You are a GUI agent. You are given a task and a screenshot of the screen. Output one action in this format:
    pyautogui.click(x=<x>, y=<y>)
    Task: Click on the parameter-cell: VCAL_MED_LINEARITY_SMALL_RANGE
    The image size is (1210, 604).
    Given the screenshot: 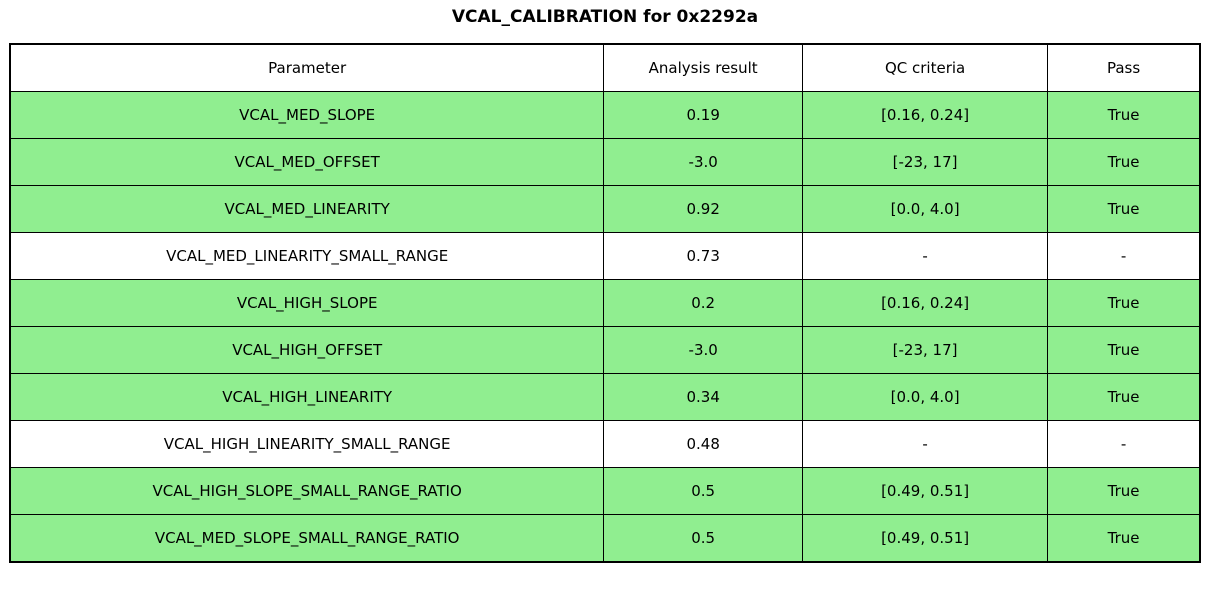 What is the action you would take?
    pyautogui.click(x=307, y=256)
    